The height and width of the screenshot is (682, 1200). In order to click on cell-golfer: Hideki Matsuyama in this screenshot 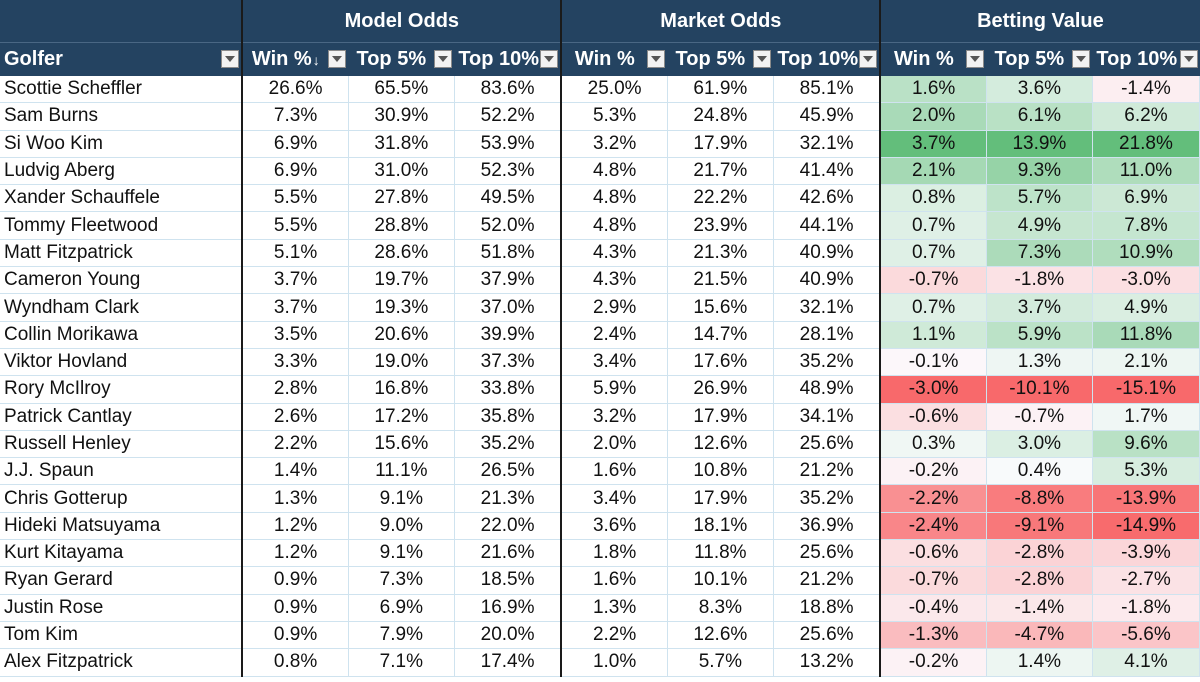, I will do `click(122, 526)`.